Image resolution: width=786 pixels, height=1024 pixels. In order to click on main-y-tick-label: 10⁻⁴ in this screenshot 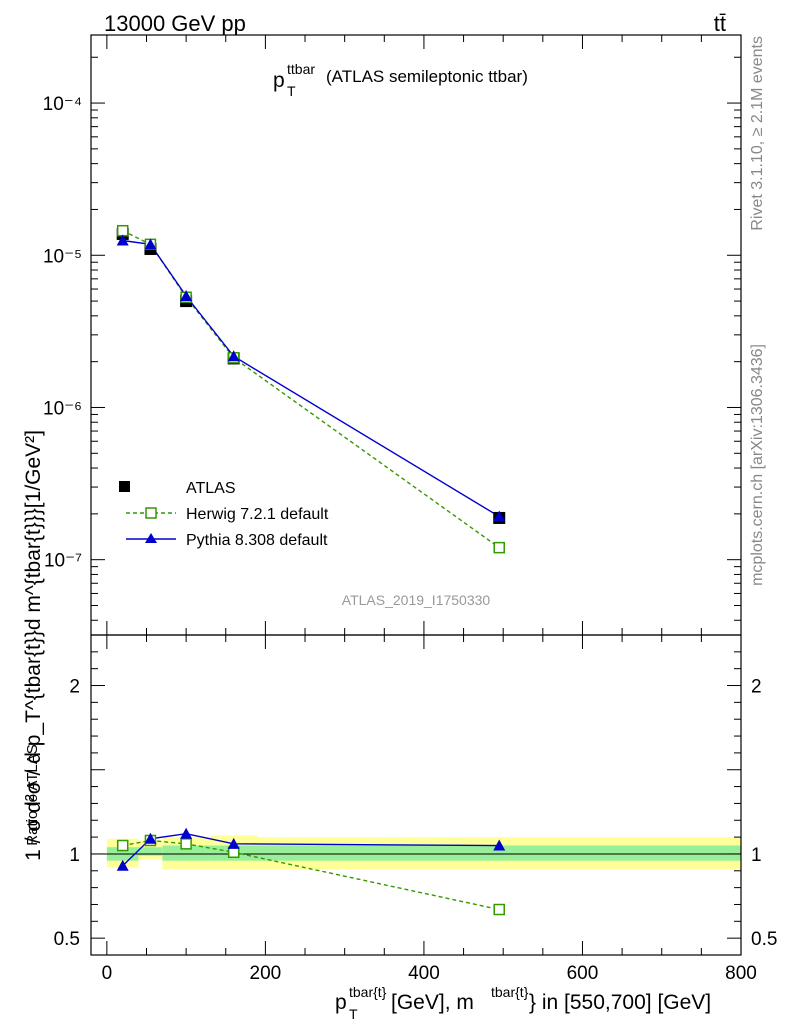, I will do `click(62, 104)`.